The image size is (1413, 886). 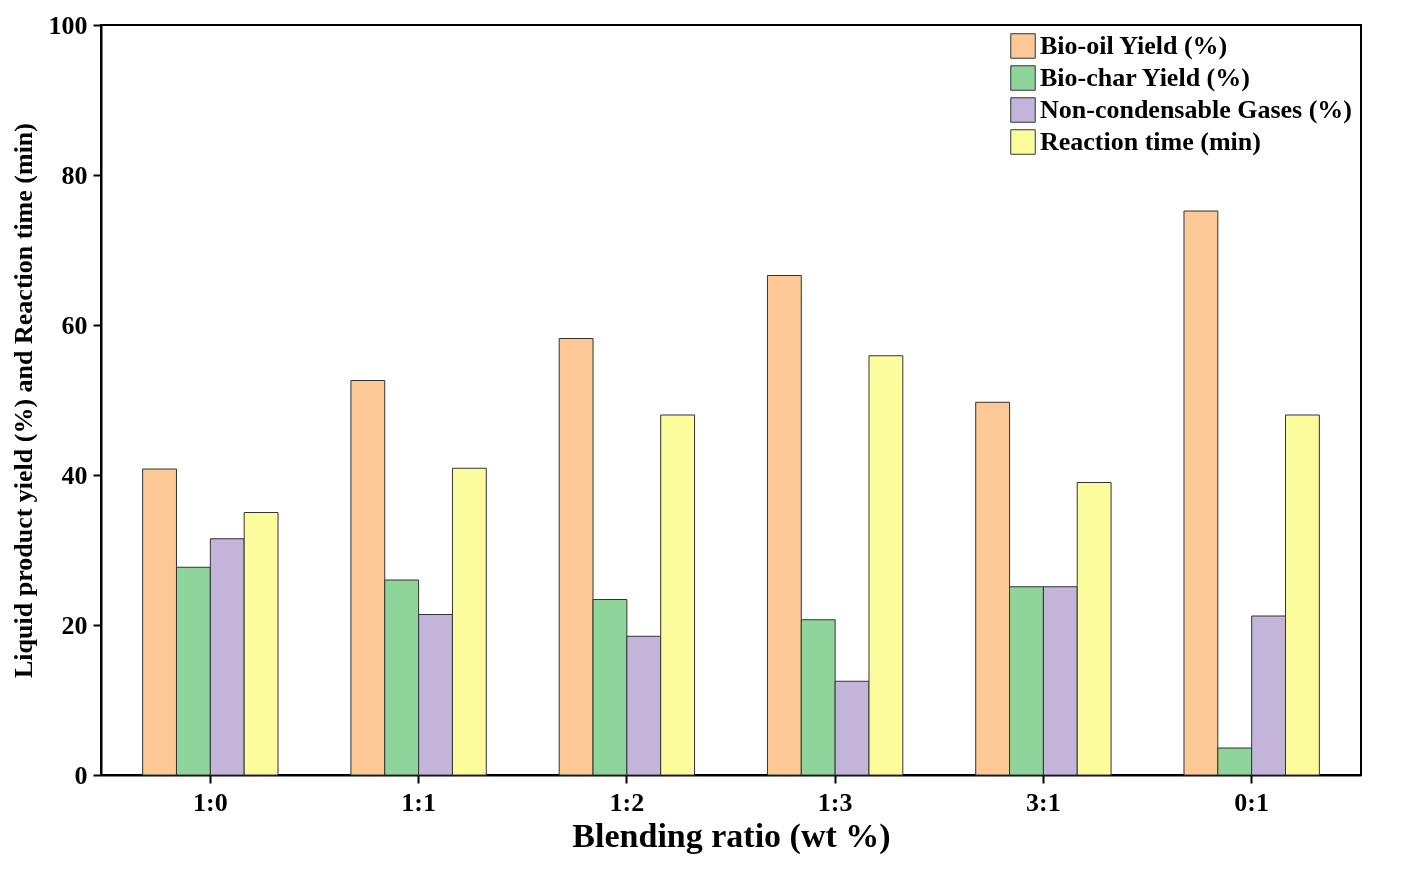 What do you see at coordinates (1251, 802) in the screenshot?
I see `x-tick-label: 0:1` at bounding box center [1251, 802].